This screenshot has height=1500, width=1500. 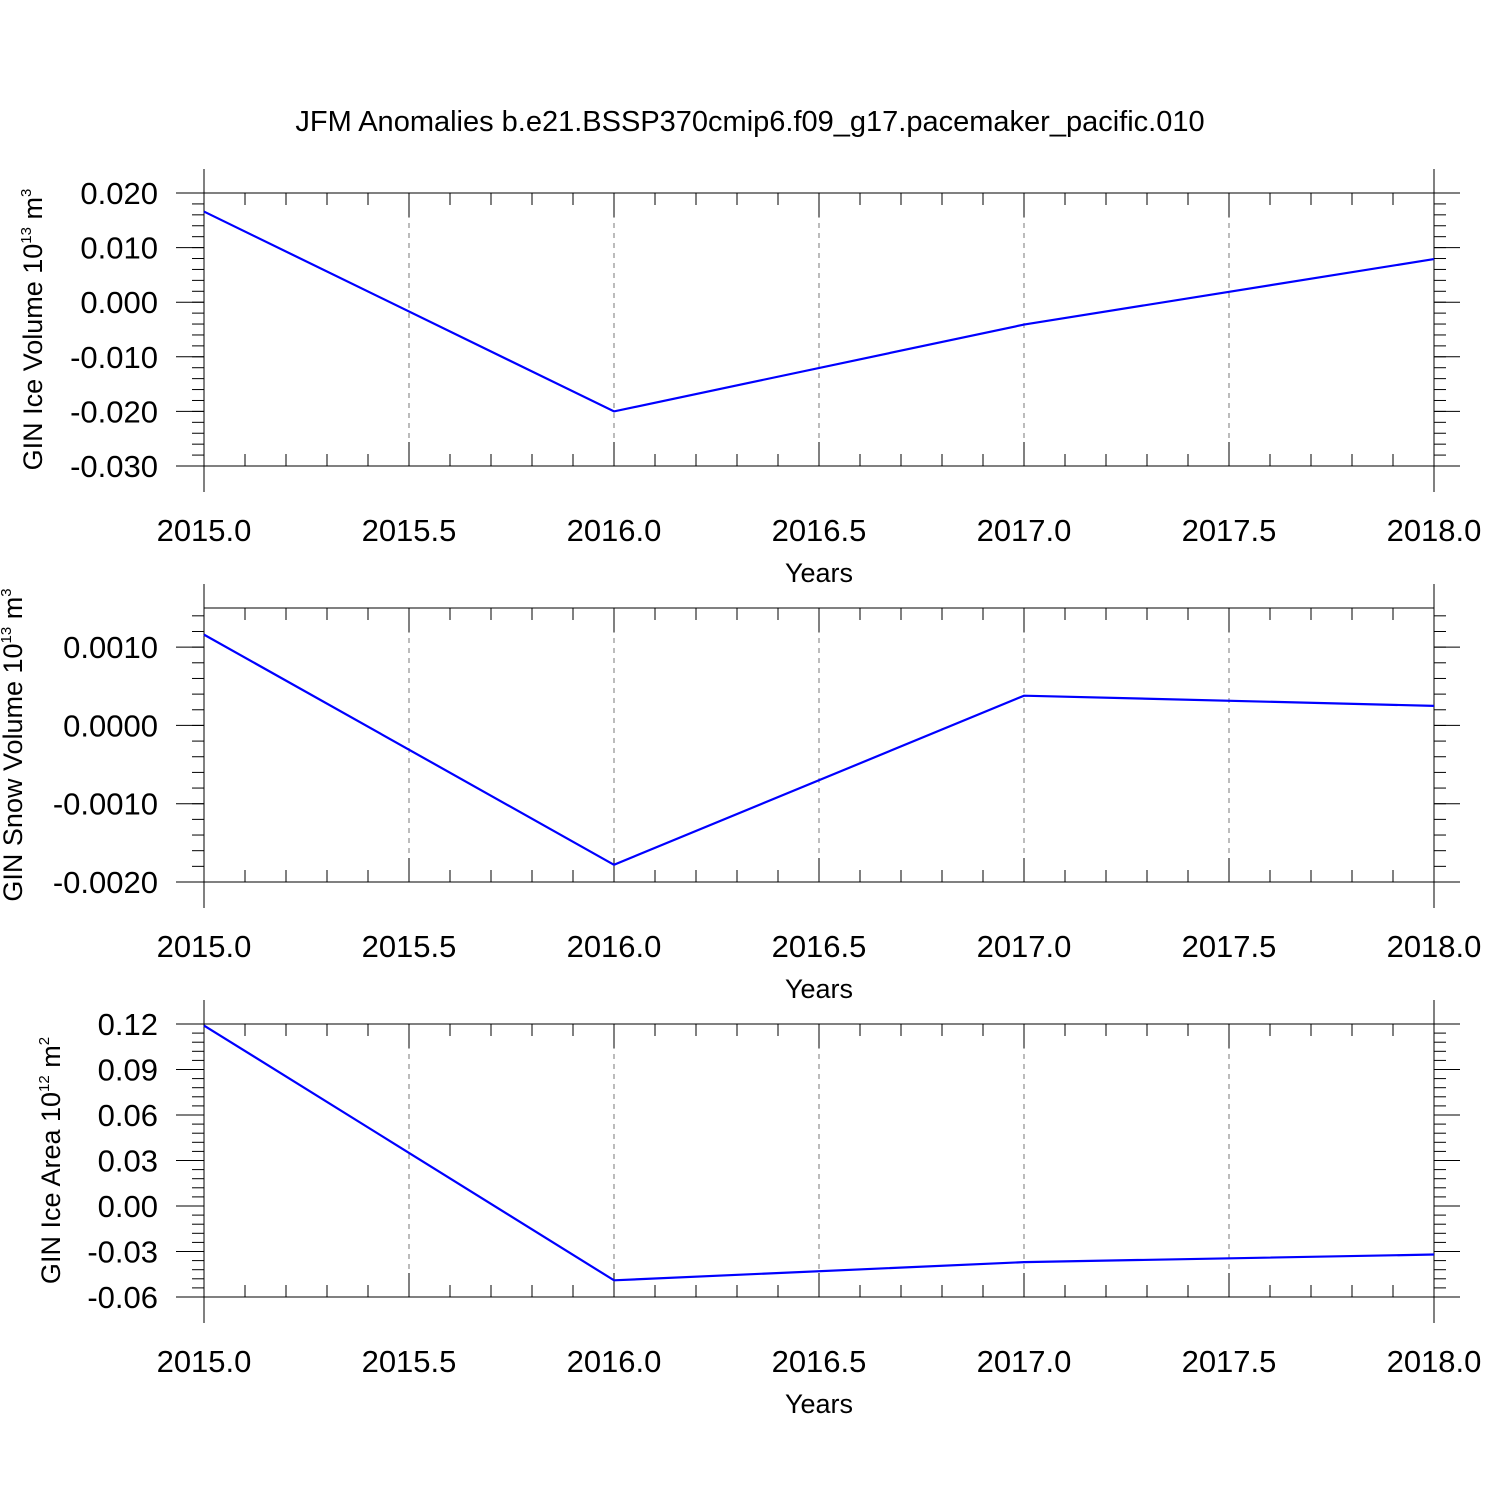 I want to click on y-axis-label: GIN Snow Volume 1013 m3, so click(x=14, y=744).